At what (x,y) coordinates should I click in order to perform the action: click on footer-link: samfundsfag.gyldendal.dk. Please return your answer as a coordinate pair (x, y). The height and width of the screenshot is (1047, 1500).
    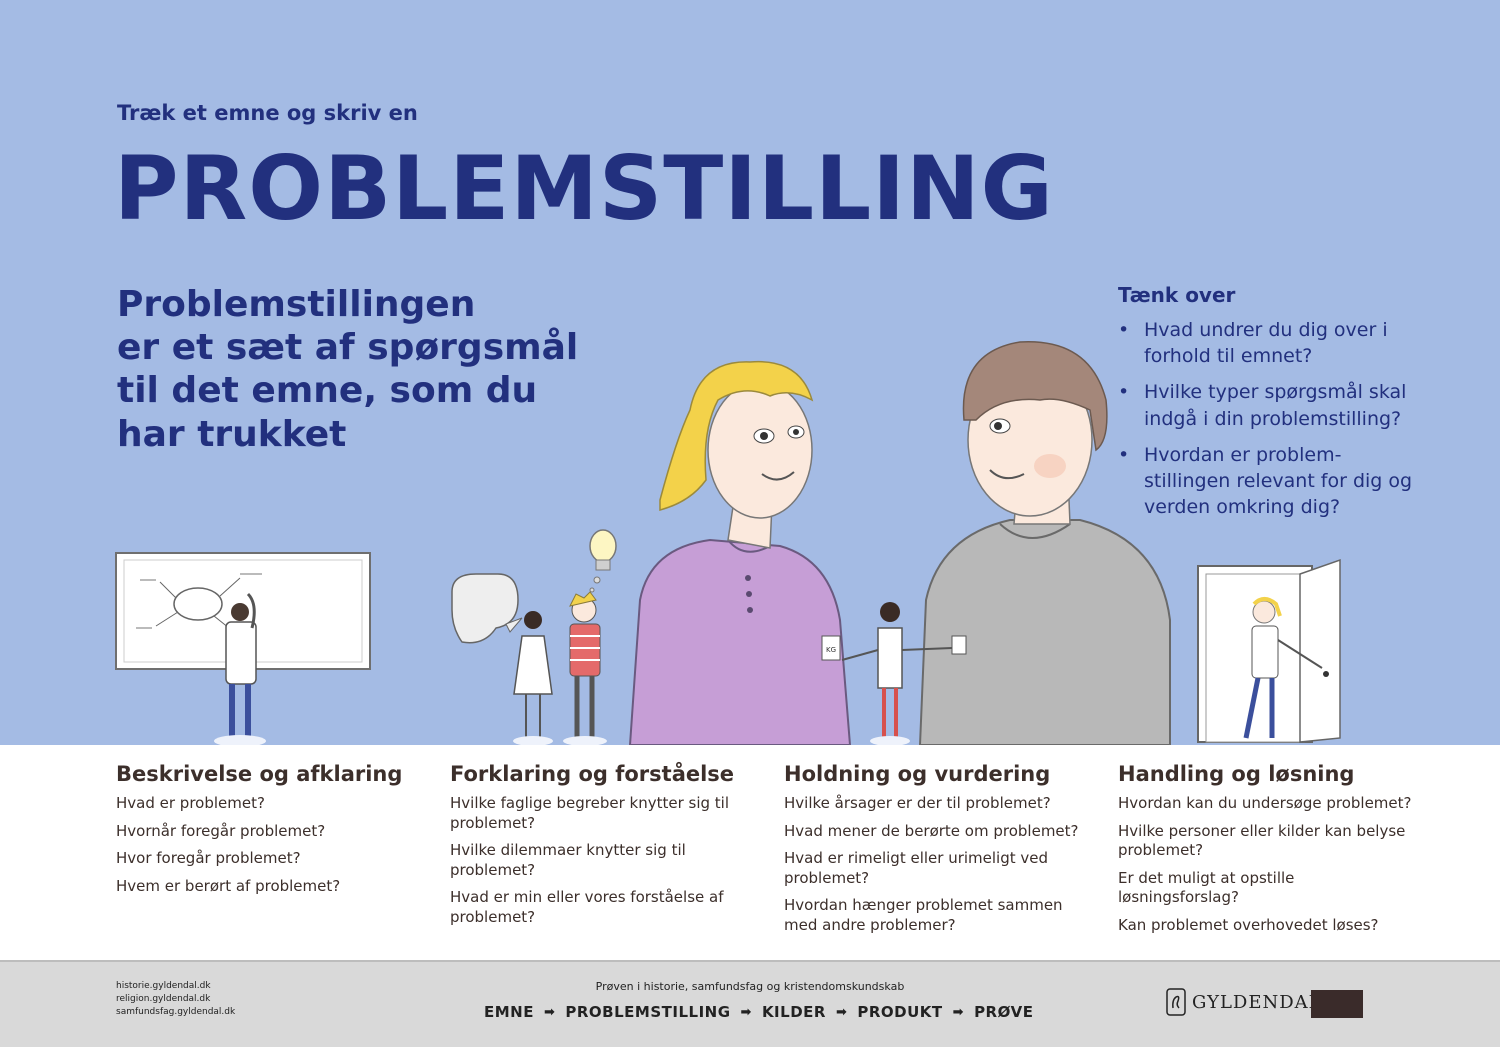
    Looking at the image, I should click on (176, 1012).